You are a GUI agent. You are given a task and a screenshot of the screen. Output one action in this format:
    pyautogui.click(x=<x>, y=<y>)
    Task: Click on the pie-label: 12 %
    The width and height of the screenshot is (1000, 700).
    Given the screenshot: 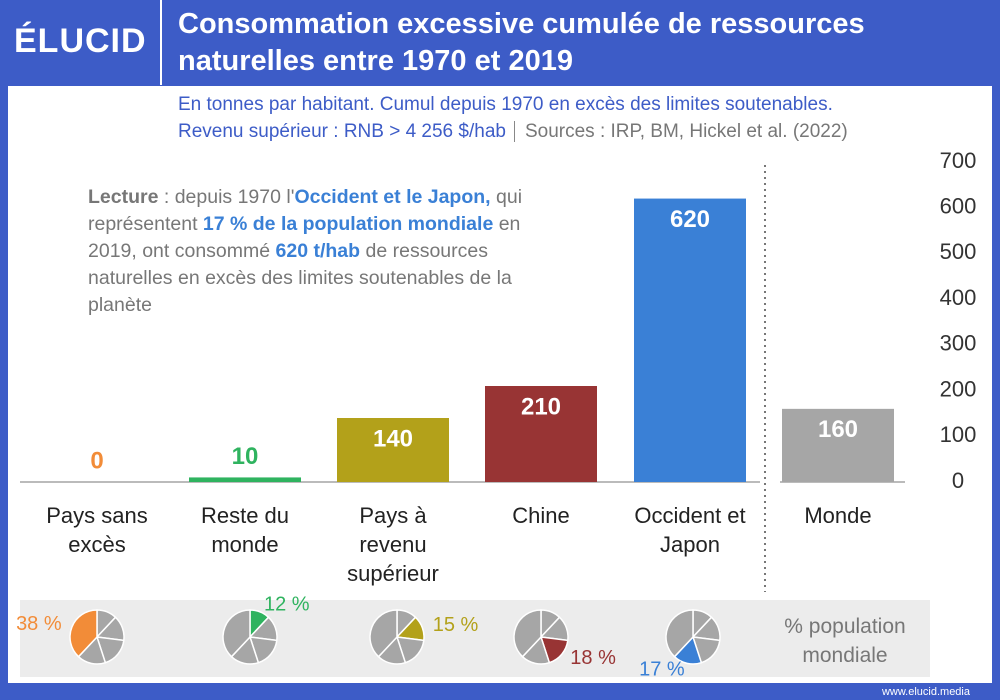 What is the action you would take?
    pyautogui.click(x=287, y=605)
    